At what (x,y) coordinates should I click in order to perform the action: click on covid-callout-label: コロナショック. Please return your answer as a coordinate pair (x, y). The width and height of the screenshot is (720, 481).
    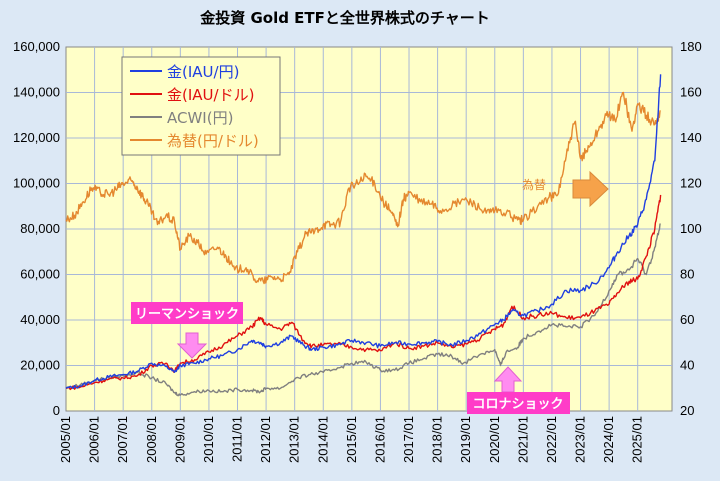
    Looking at the image, I should click on (517, 404).